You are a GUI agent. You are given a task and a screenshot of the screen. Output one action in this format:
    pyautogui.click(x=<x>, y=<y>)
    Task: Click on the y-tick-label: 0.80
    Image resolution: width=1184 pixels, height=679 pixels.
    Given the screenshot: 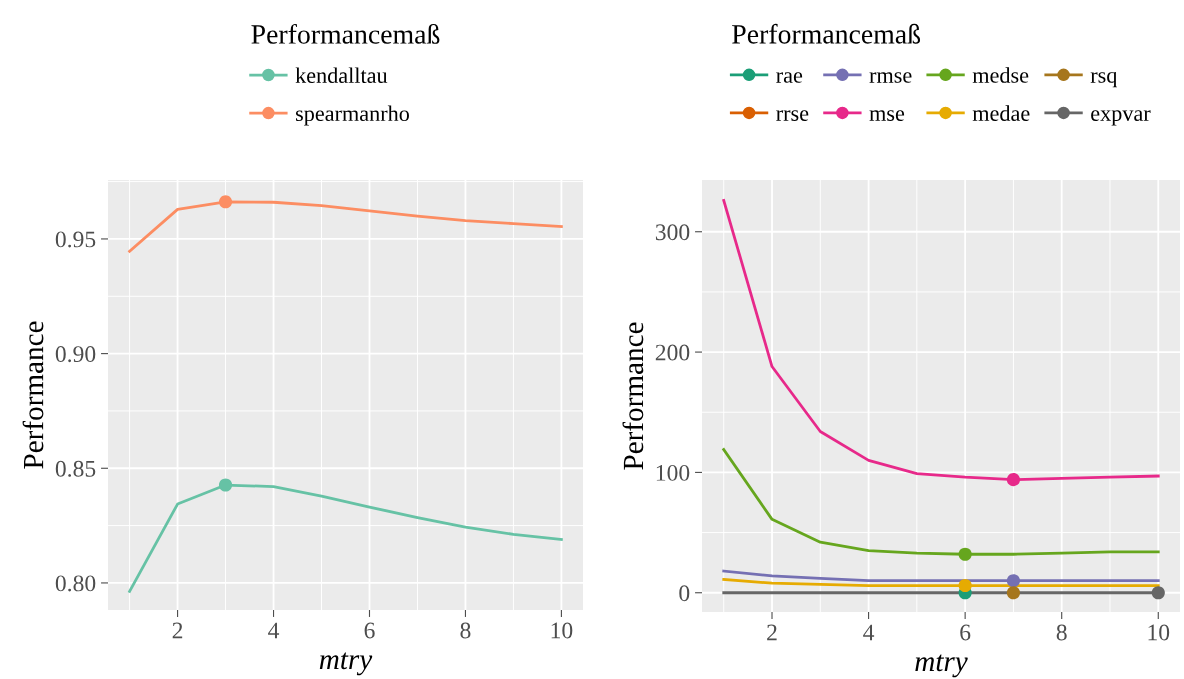 What is the action you would take?
    pyautogui.click(x=75, y=583)
    